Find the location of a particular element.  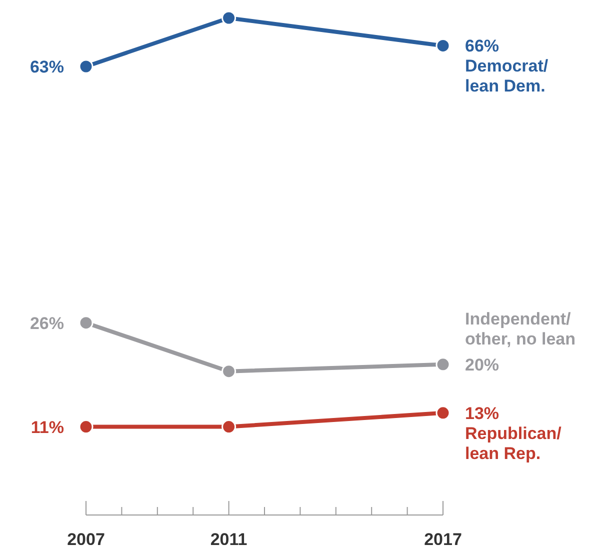

data-label: 26% is located at coordinates (47, 323).